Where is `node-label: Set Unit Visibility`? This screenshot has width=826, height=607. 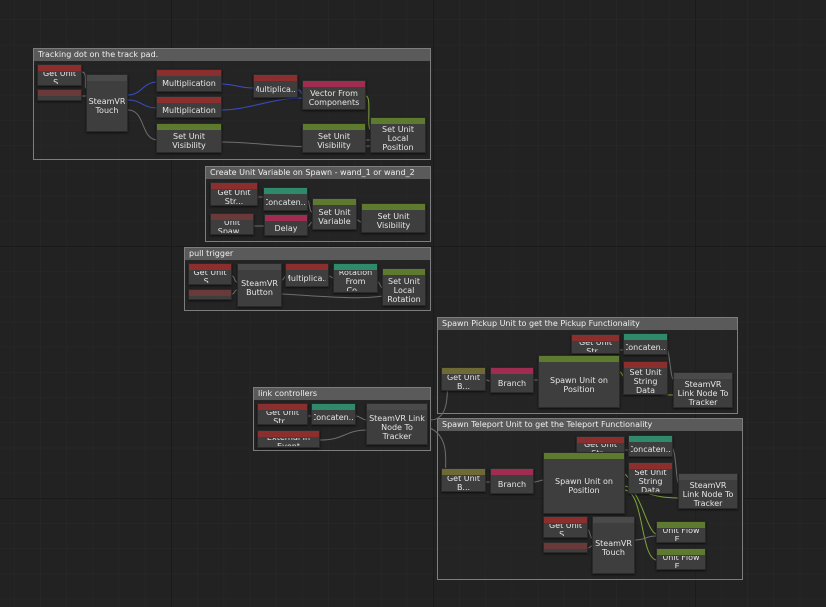
node-label: Set Unit Visibility is located at coordinates (393, 221).